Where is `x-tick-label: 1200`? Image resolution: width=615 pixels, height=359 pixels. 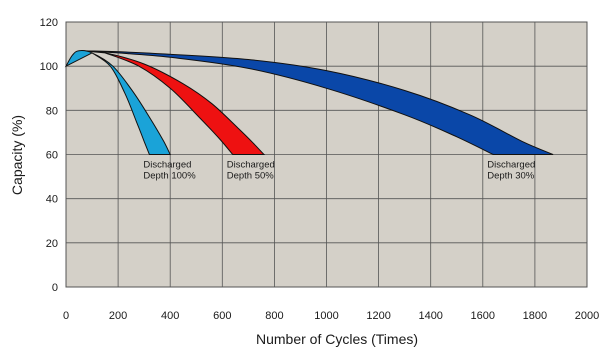
x-tick-label: 1200 is located at coordinates (378, 316).